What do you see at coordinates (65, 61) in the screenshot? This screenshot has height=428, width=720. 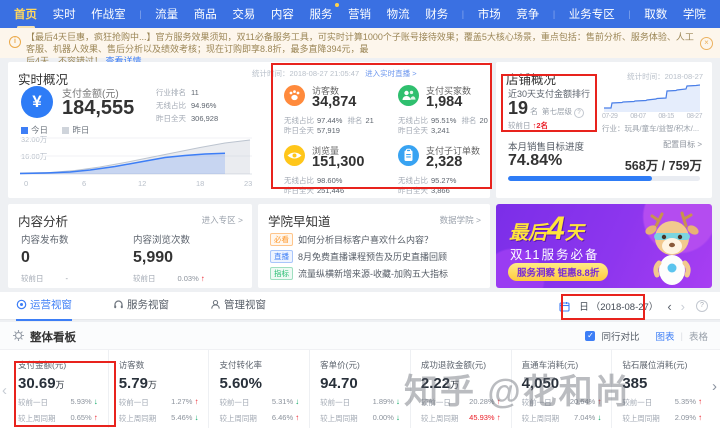 I see `notice-text-2: 后4天，不容错过！` at bounding box center [65, 61].